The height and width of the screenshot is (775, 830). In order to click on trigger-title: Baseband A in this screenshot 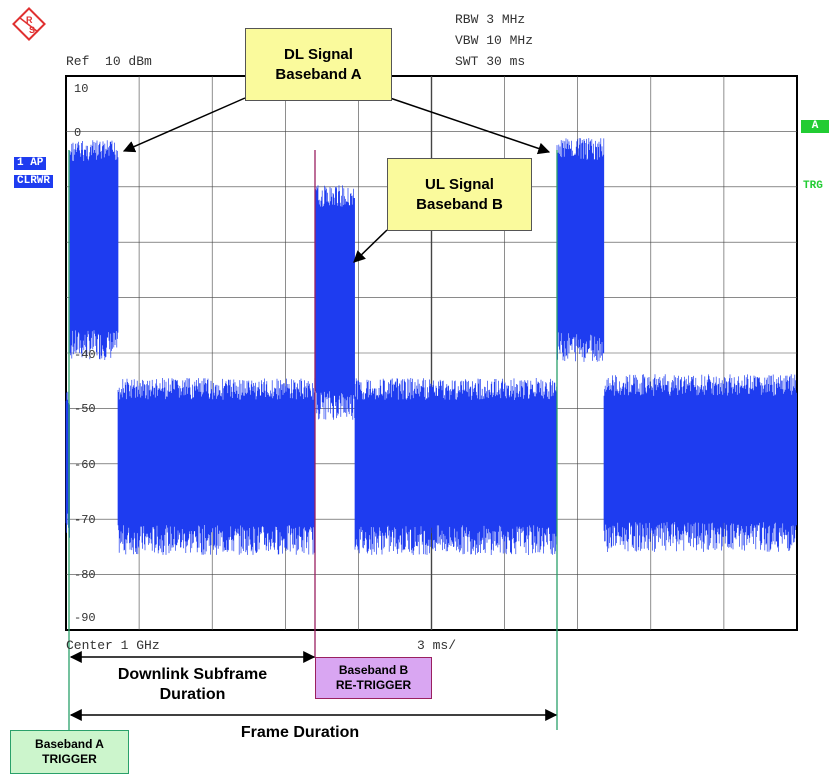, I will do `click(69, 744)`.